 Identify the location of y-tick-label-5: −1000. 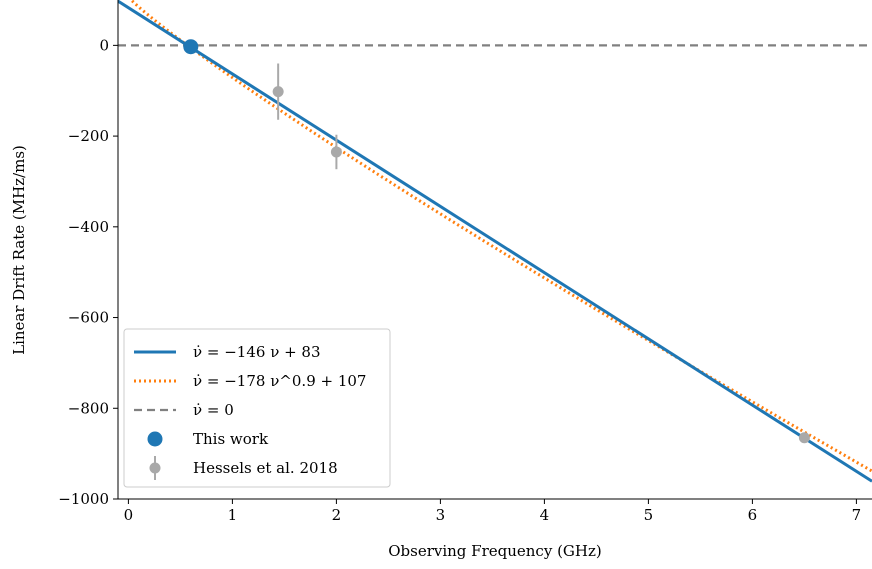
(83, 499).